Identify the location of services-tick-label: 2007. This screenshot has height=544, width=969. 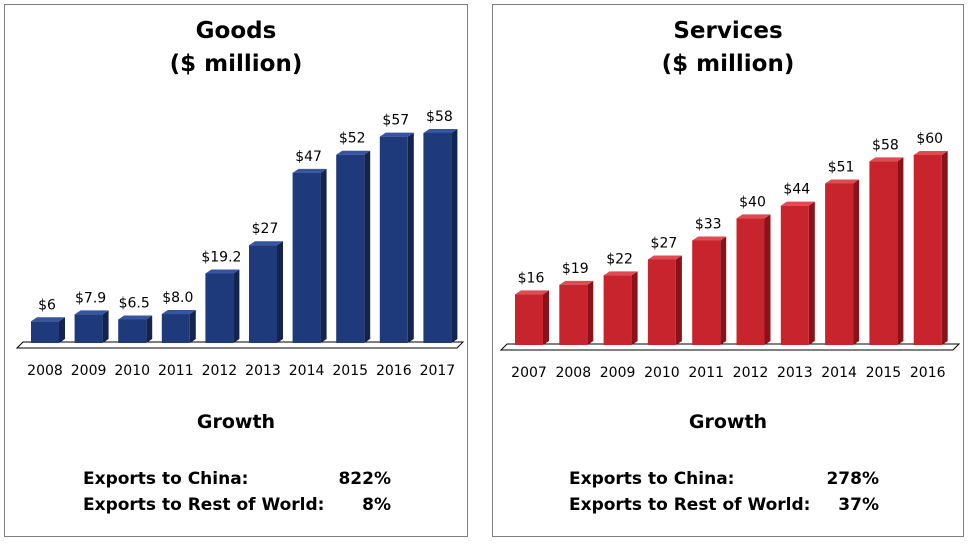
(529, 373).